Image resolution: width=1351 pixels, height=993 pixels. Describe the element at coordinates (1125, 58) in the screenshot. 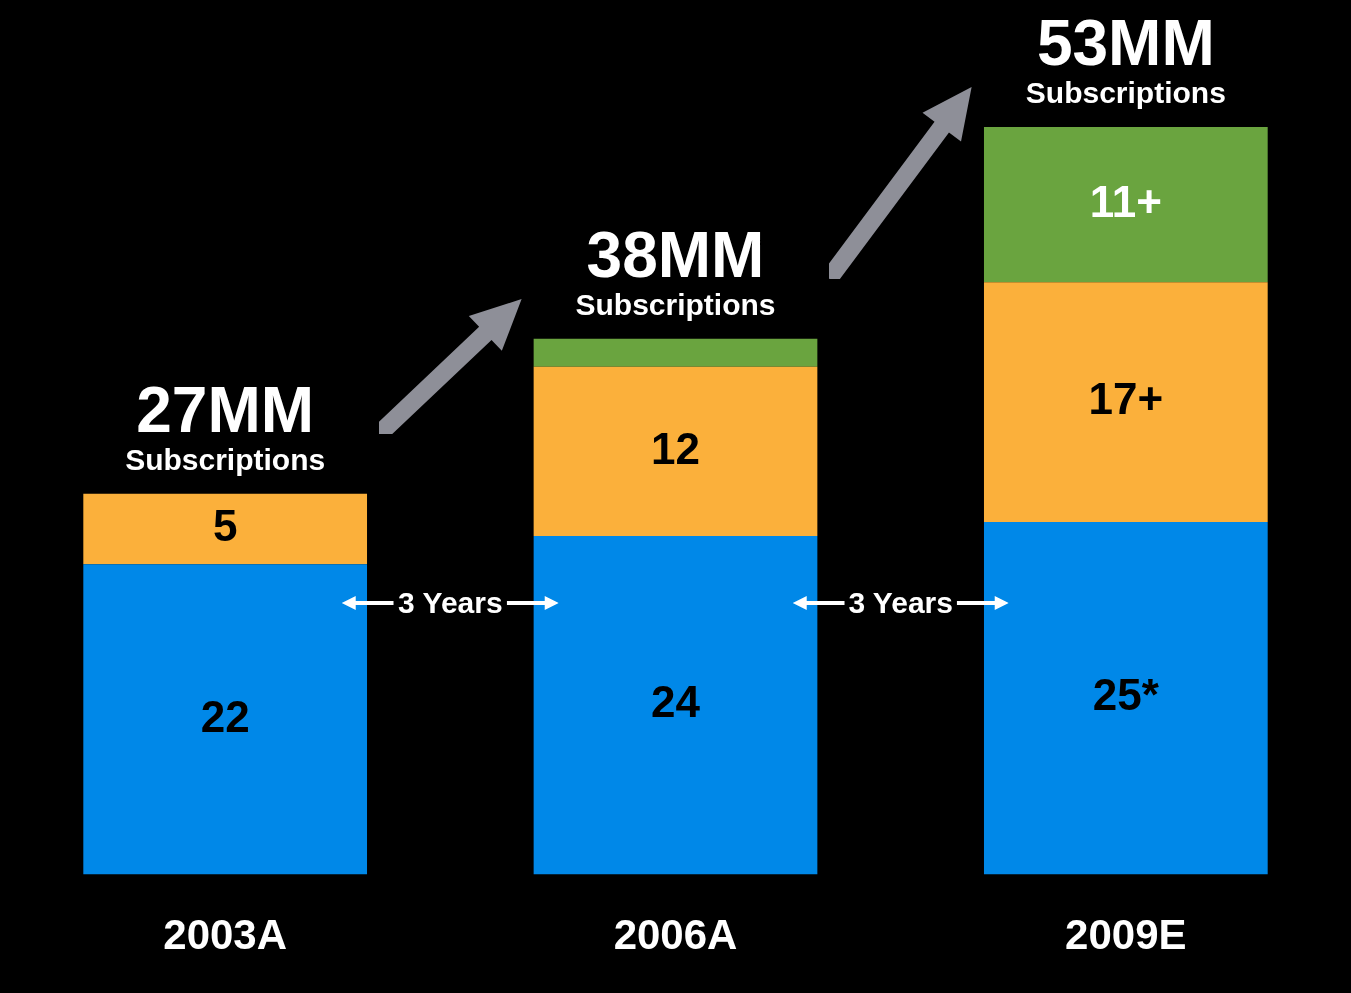

I see `total-label: 53MM Subscriptions` at that location.